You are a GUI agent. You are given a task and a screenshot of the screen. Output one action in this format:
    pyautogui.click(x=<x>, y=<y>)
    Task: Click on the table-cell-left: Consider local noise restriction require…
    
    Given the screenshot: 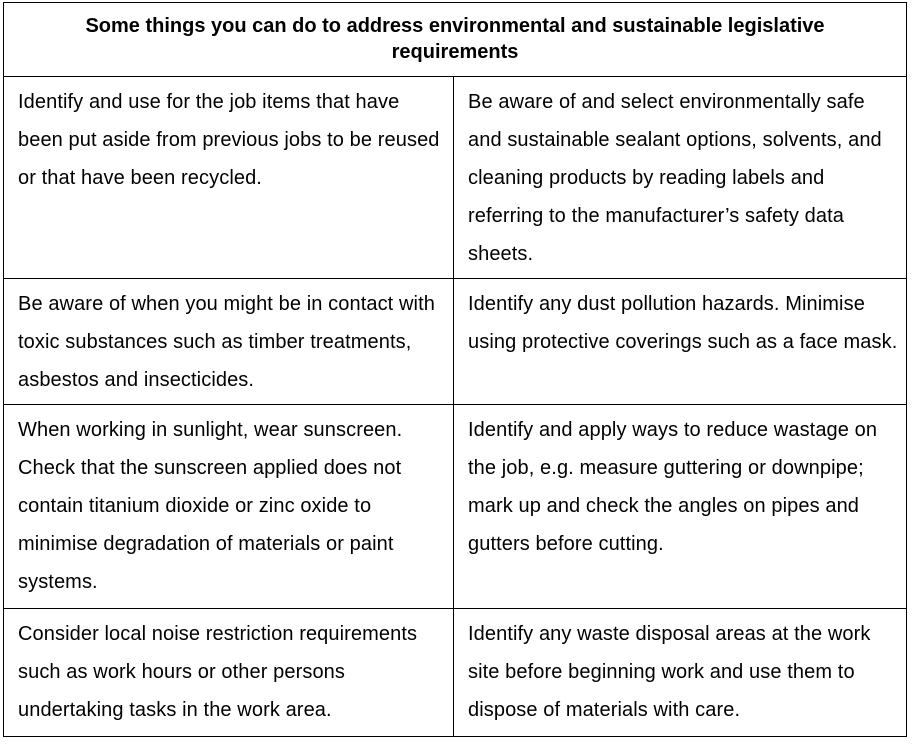 What is the action you would take?
    pyautogui.click(x=228, y=672)
    